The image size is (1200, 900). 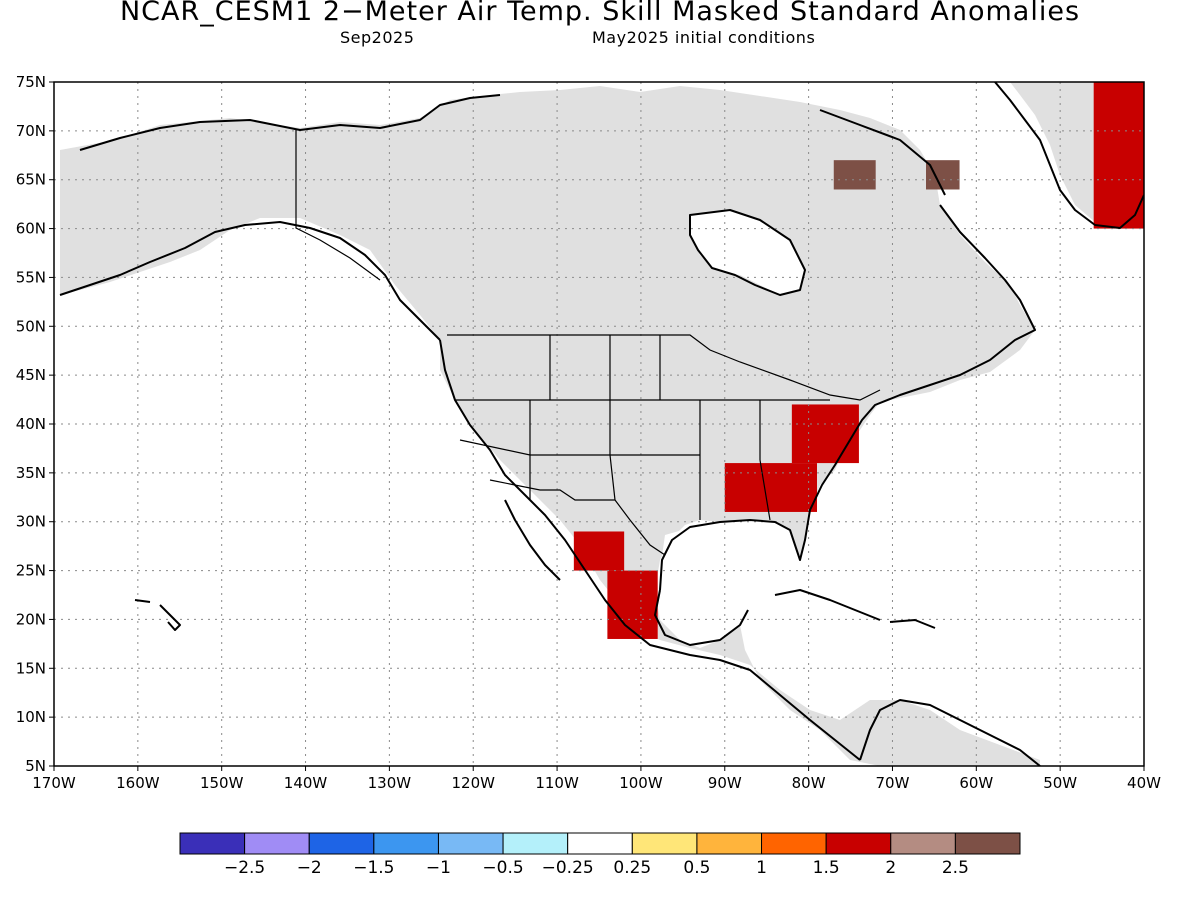 What do you see at coordinates (696, 868) in the screenshot?
I see `colorbar-label: 0.5` at bounding box center [696, 868].